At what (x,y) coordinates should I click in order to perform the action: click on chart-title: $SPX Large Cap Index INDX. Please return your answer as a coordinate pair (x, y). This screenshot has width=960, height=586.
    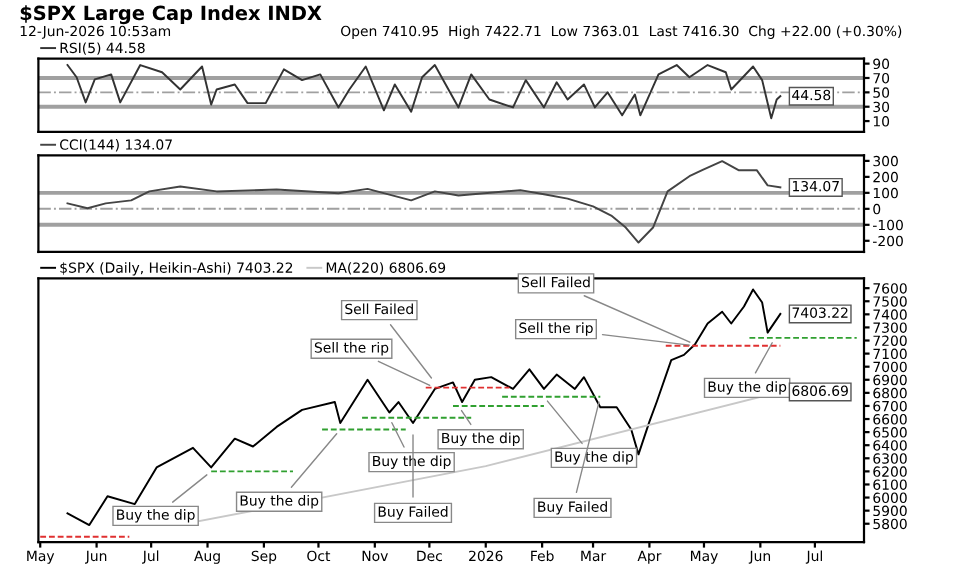
    Looking at the image, I should click on (171, 15).